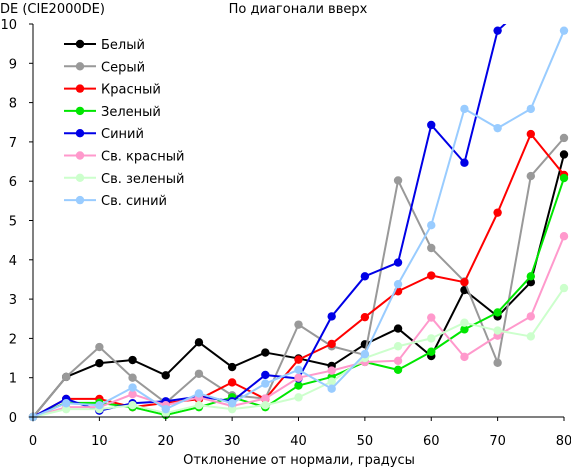 Image resolution: width=571 pixels, height=468 pixels. What do you see at coordinates (299, 460) in the screenshot?
I see `x-axis-label: Отклонение от нормали, градусы` at bounding box center [299, 460].